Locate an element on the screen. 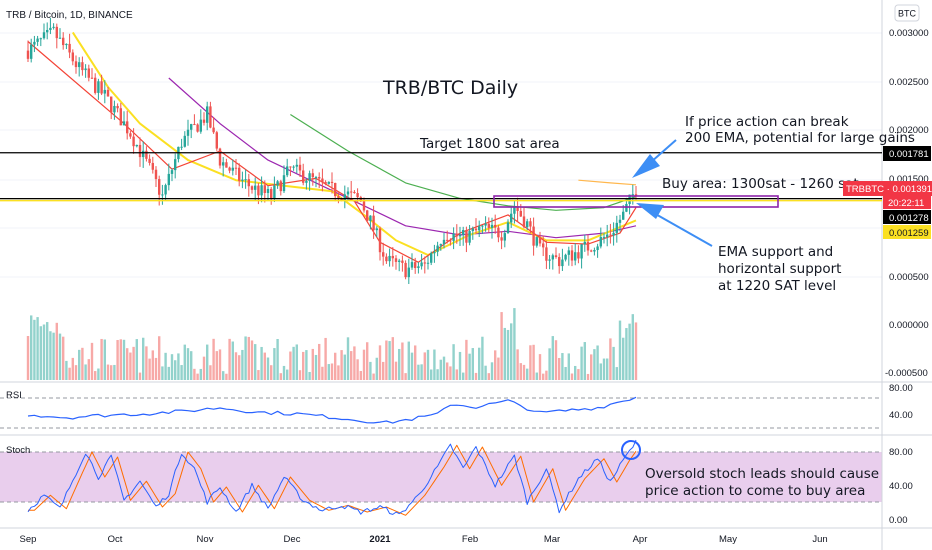 The height and width of the screenshot is (550, 932). svg-text: 0.001259 is located at coordinates (909, 233).